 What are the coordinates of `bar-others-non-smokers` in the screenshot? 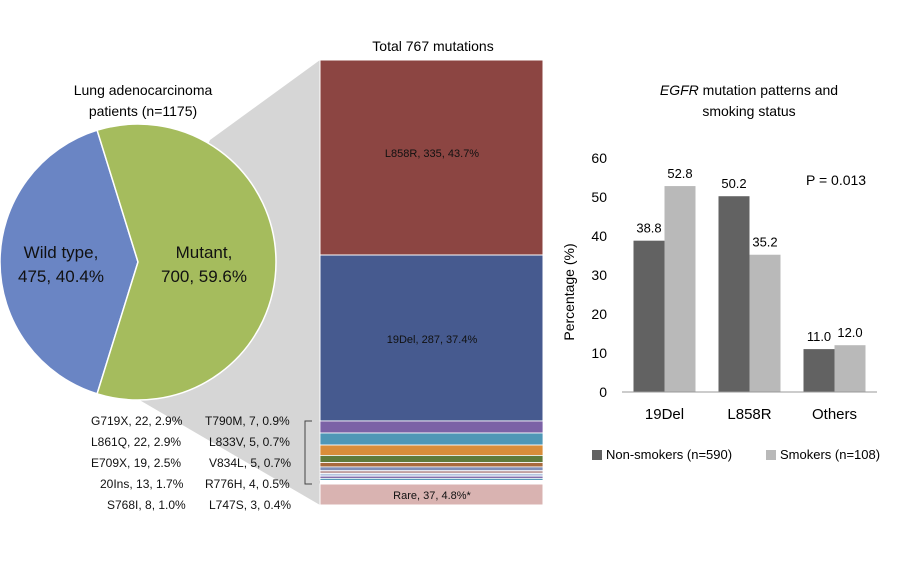 It's located at (819, 370).